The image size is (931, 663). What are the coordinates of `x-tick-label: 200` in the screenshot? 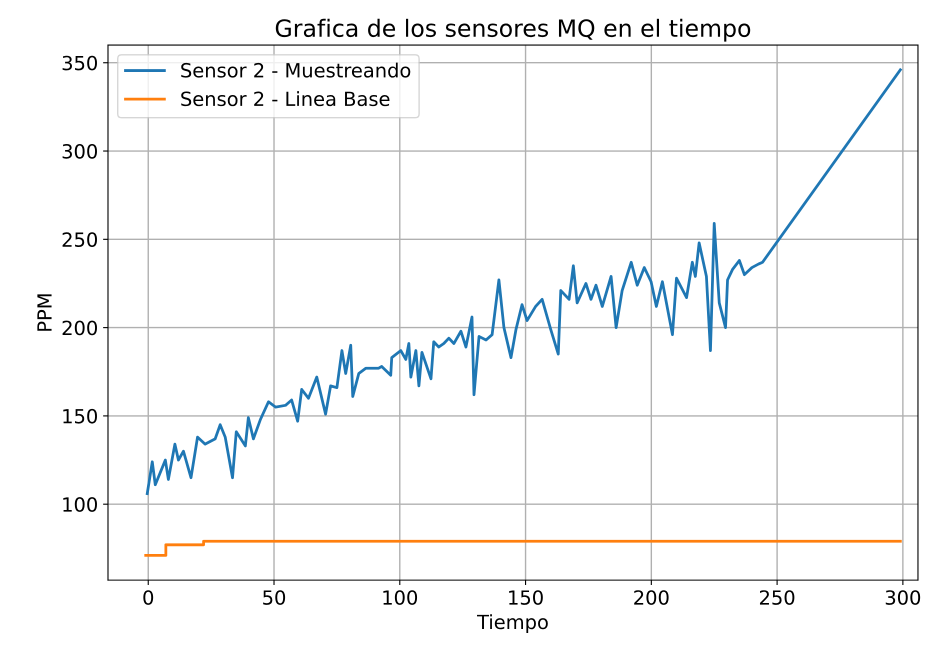 It's located at (651, 597).